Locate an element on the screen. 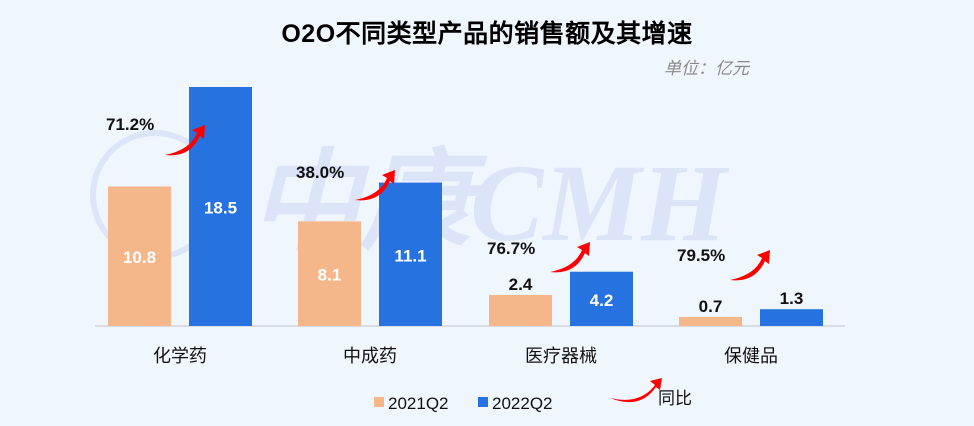  data-label: 8.1 is located at coordinates (330, 275).